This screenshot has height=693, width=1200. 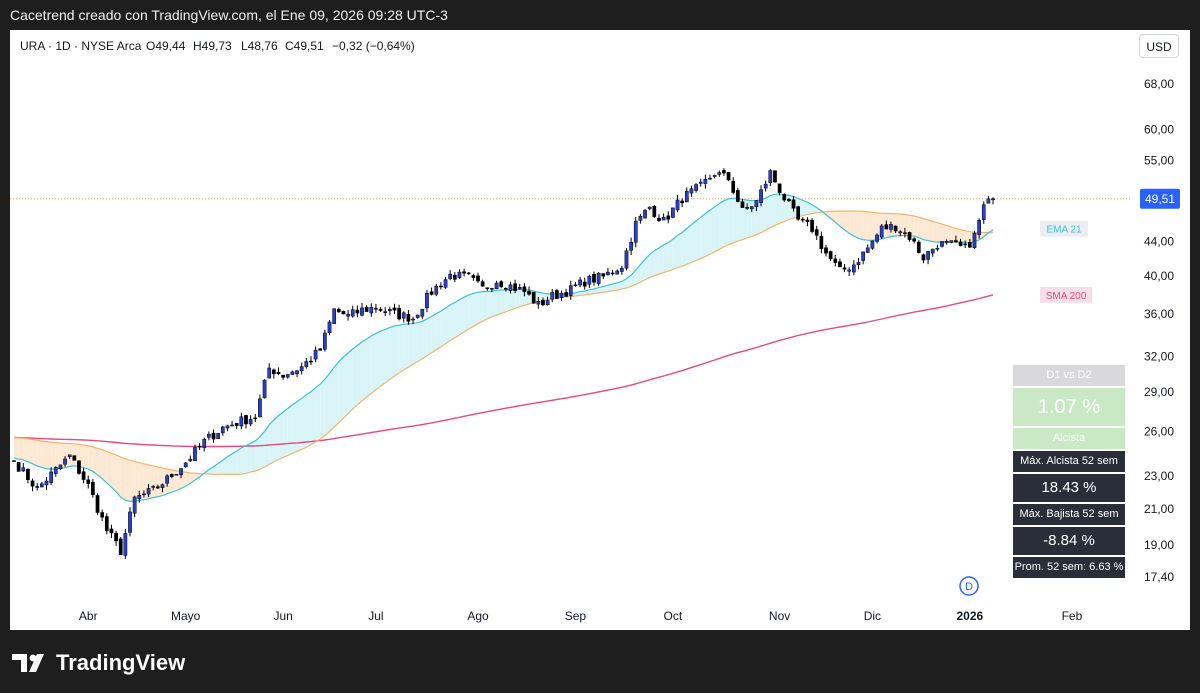 I want to click on currency-button: USD, so click(x=1159, y=46).